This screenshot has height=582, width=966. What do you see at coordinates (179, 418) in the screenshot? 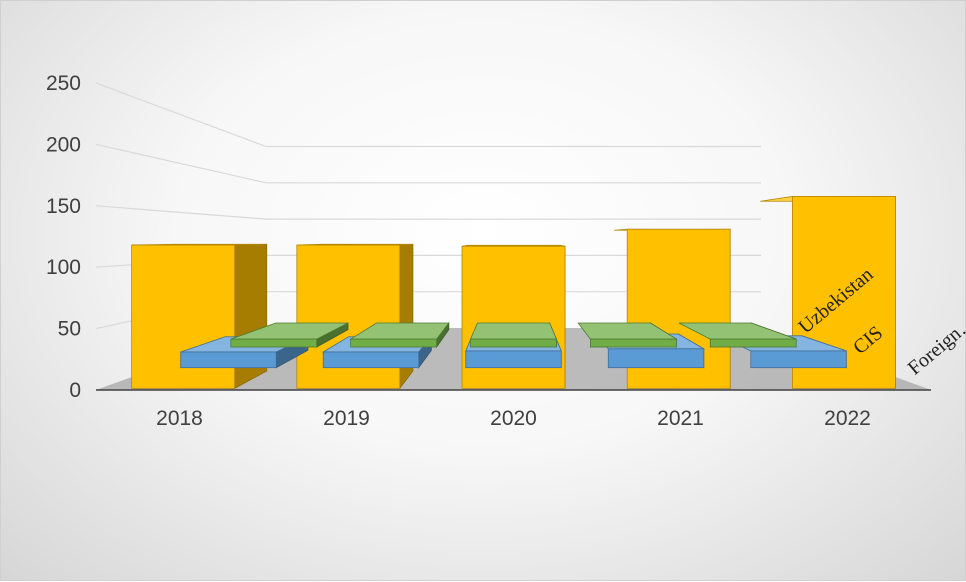
I see `x-category-label: 2018` at bounding box center [179, 418].